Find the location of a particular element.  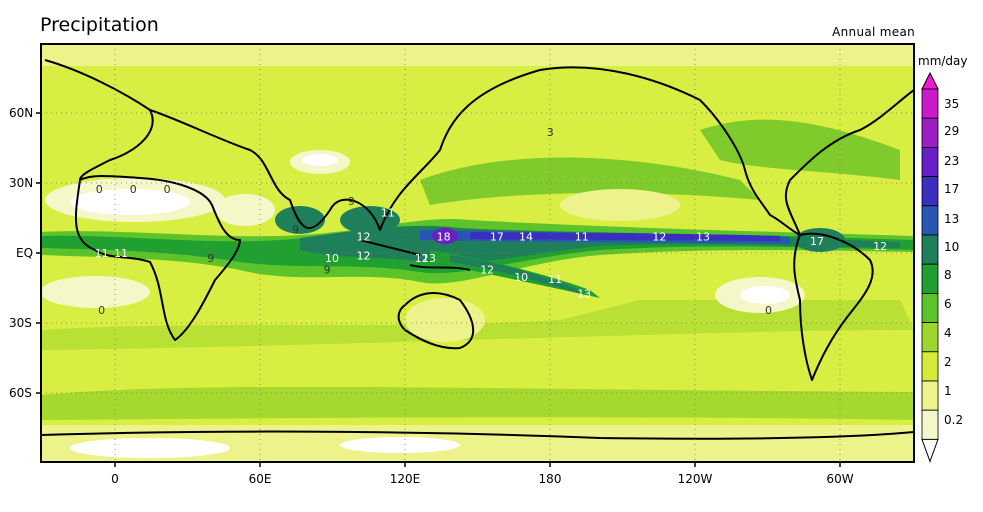

ytick-30n: 30N is located at coordinates (21, 183).